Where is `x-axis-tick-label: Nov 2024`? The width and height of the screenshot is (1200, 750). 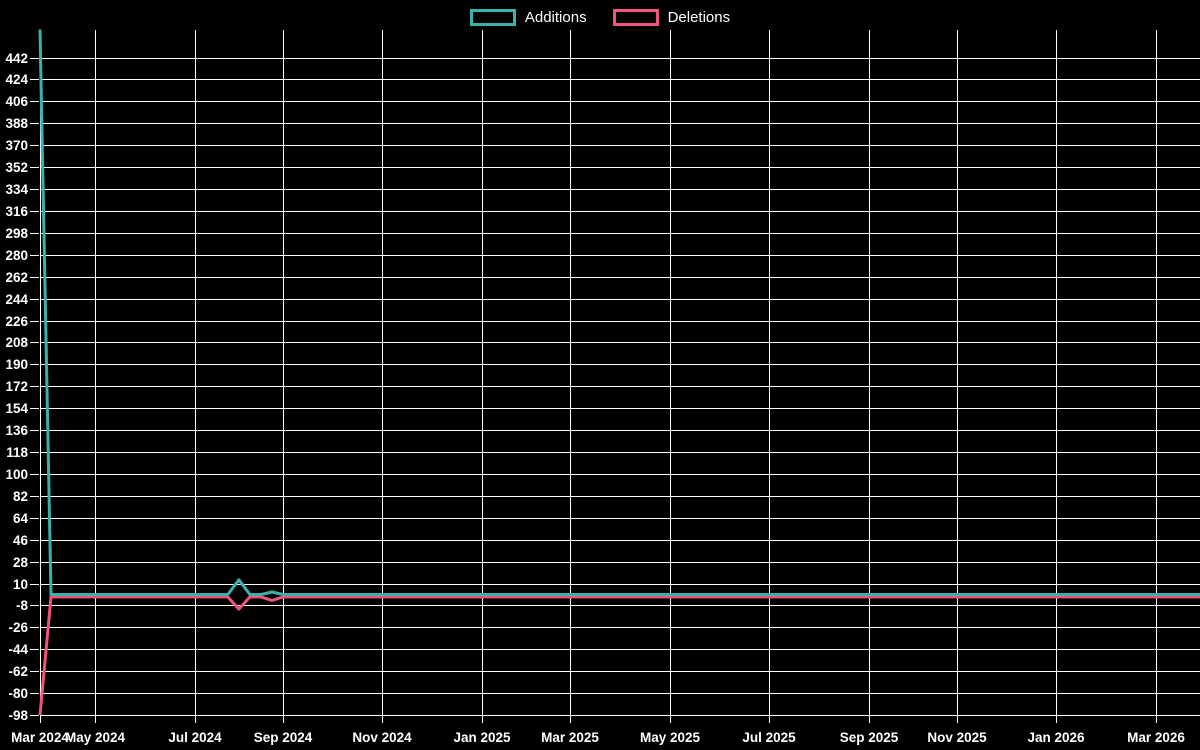 x-axis-tick-label: Nov 2024 is located at coordinates (382, 737).